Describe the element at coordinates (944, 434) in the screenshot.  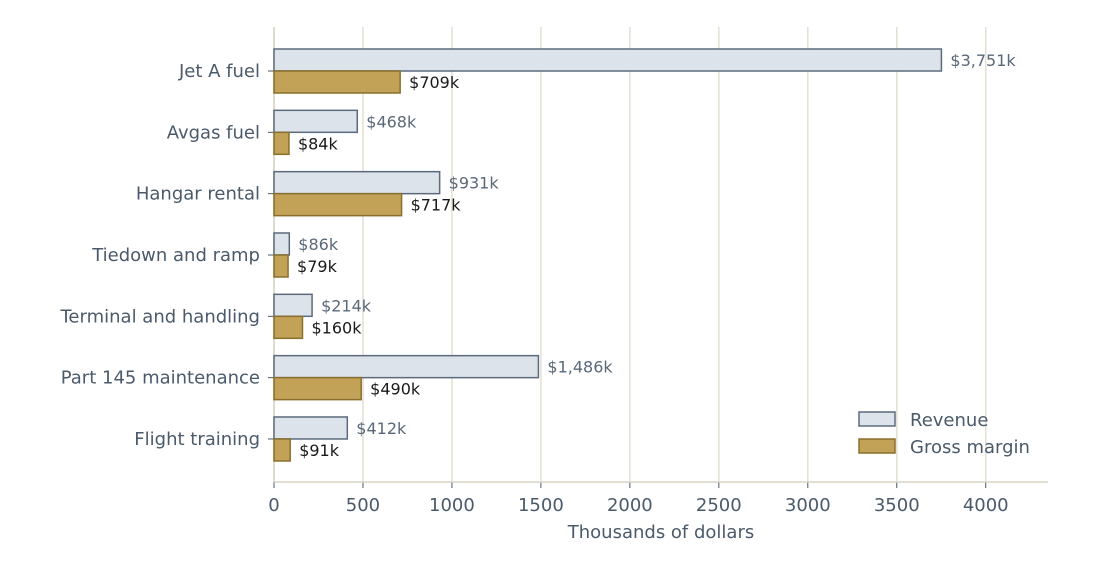
I see `legend: Revenue Gross margin` at that location.